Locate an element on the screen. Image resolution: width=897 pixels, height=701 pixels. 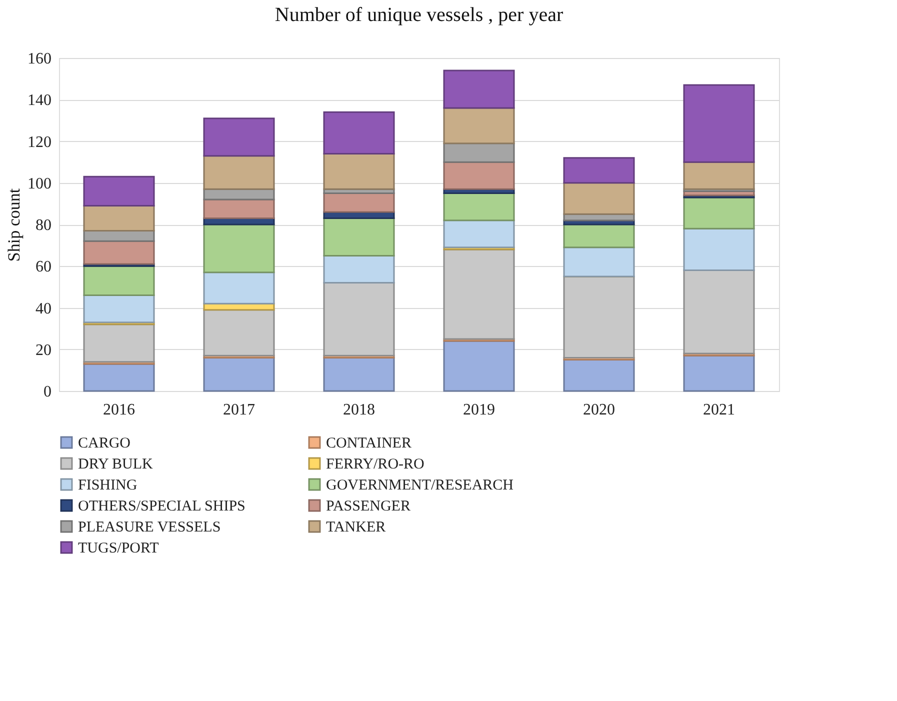
y-tick-label: 140 is located at coordinates (40, 101).